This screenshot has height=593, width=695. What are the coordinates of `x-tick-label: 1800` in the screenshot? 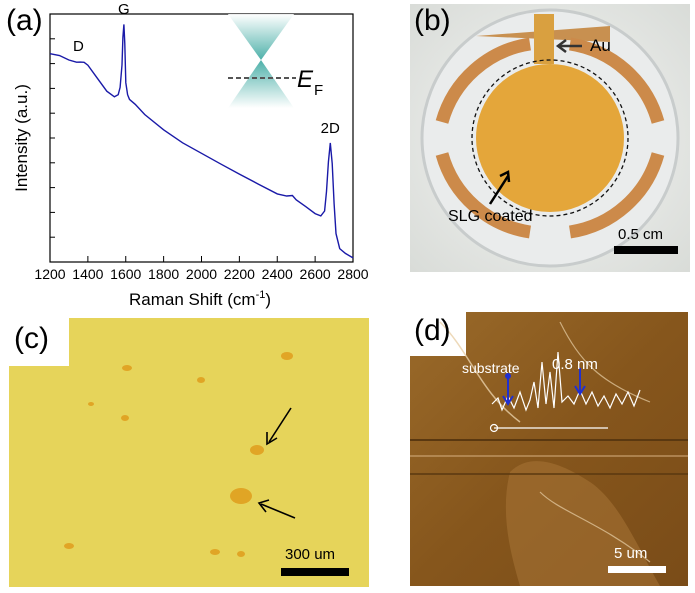 It's located at (163, 274).